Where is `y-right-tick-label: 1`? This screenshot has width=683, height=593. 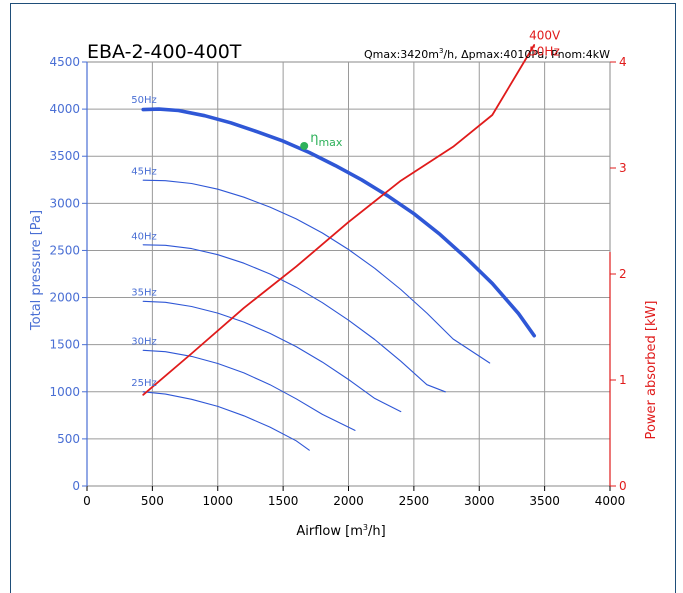
y-right-tick-label: 1 is located at coordinates (623, 380).